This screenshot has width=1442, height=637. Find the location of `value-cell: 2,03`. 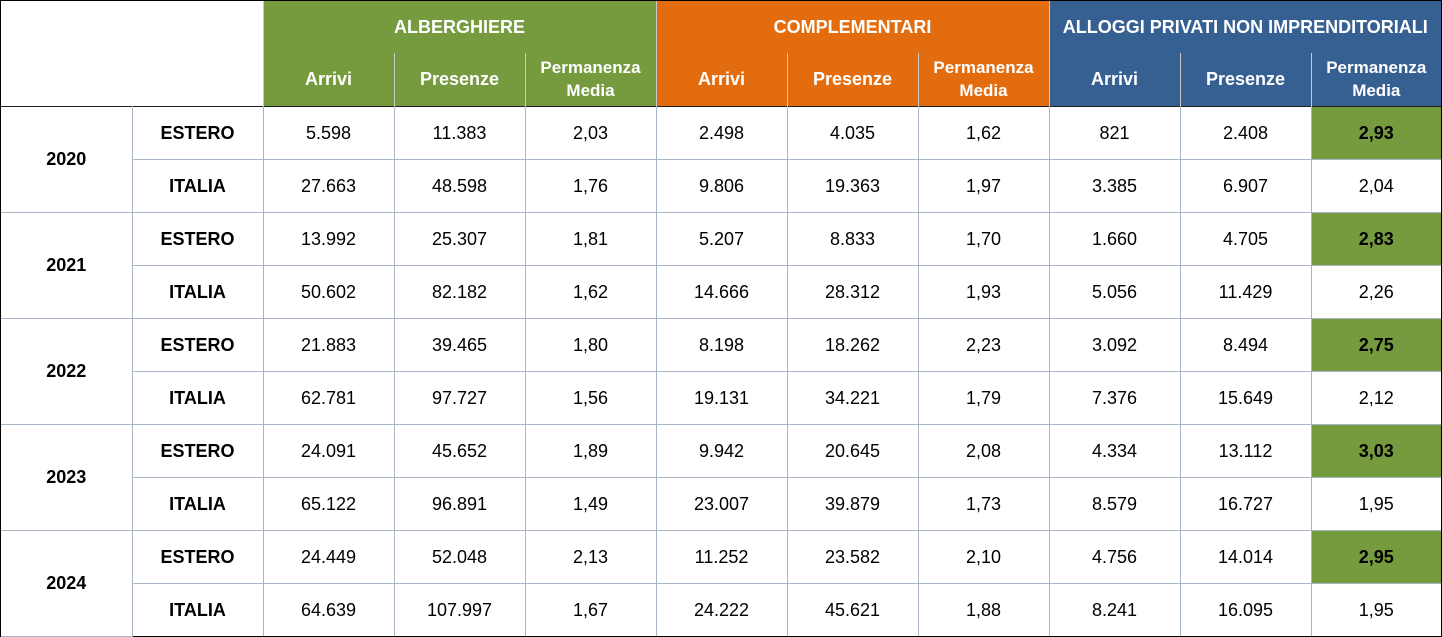

value-cell: 2,03 is located at coordinates (590, 133).